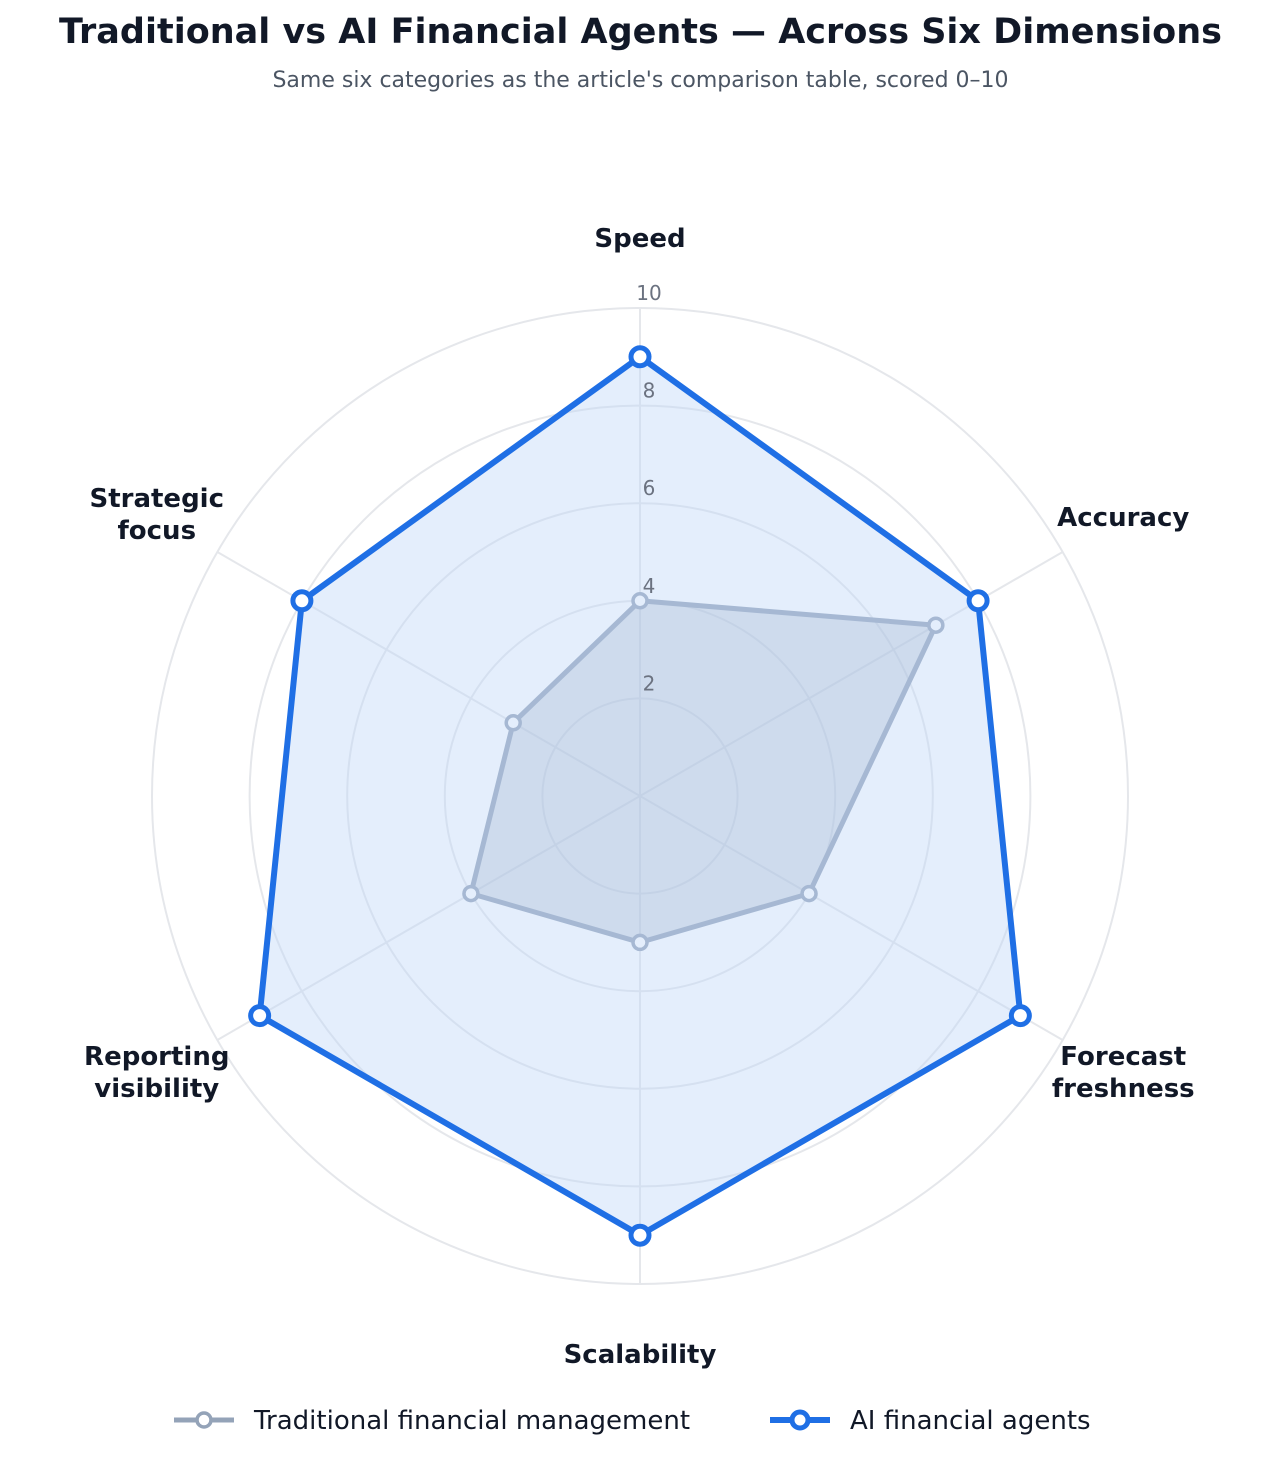  Describe the element at coordinates (649, 586) in the screenshot. I see `tick-label-4: 4` at that location.